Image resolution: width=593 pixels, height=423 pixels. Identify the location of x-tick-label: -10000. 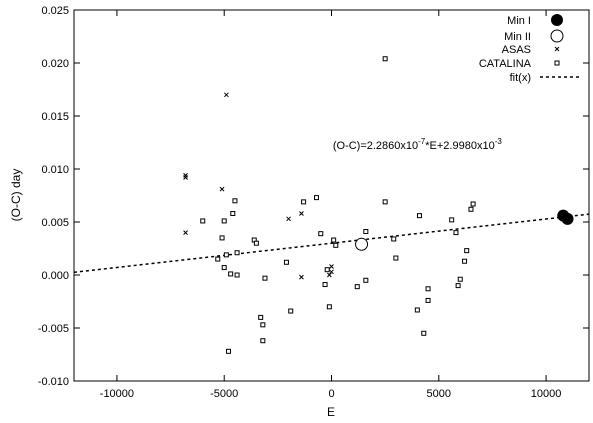
(117, 394).